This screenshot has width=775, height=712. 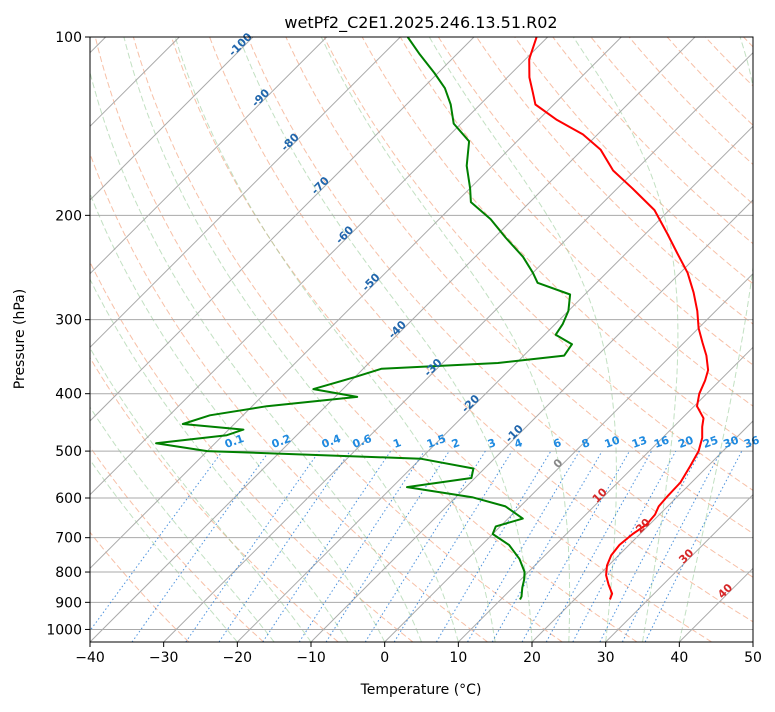 I want to click on x-tick-label: 20, so click(x=532, y=658).